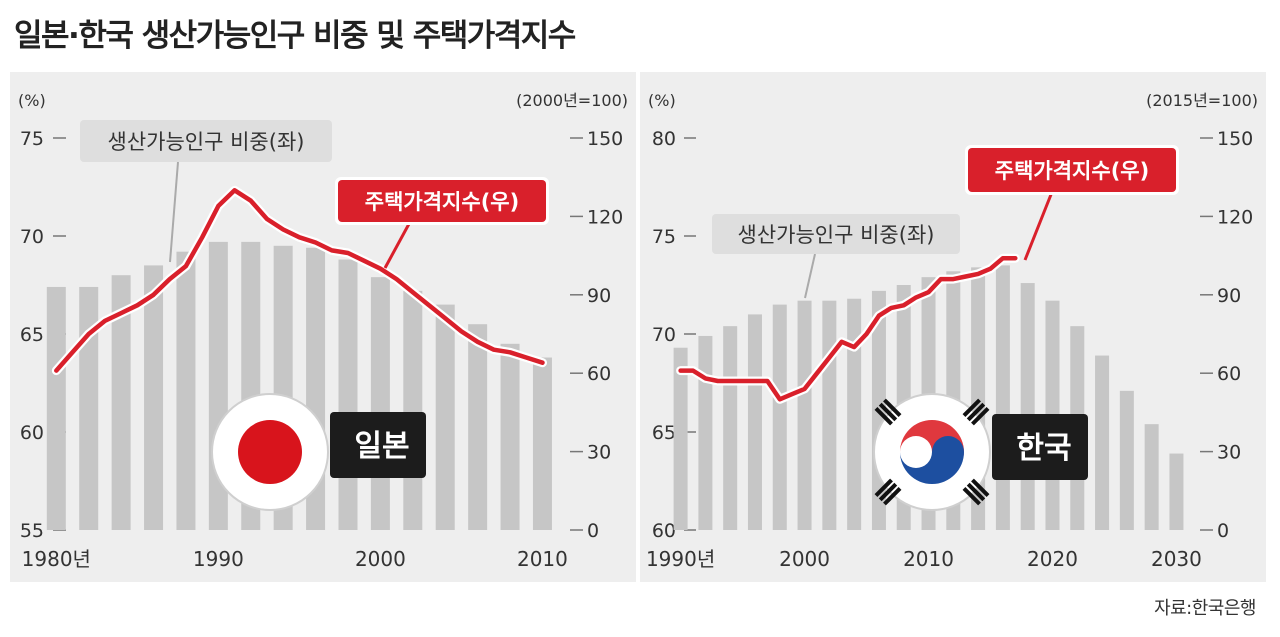 This screenshot has width=1280, height=637. Describe the element at coordinates (270, 452) in the screenshot. I see `japan-flag-icon` at that location.